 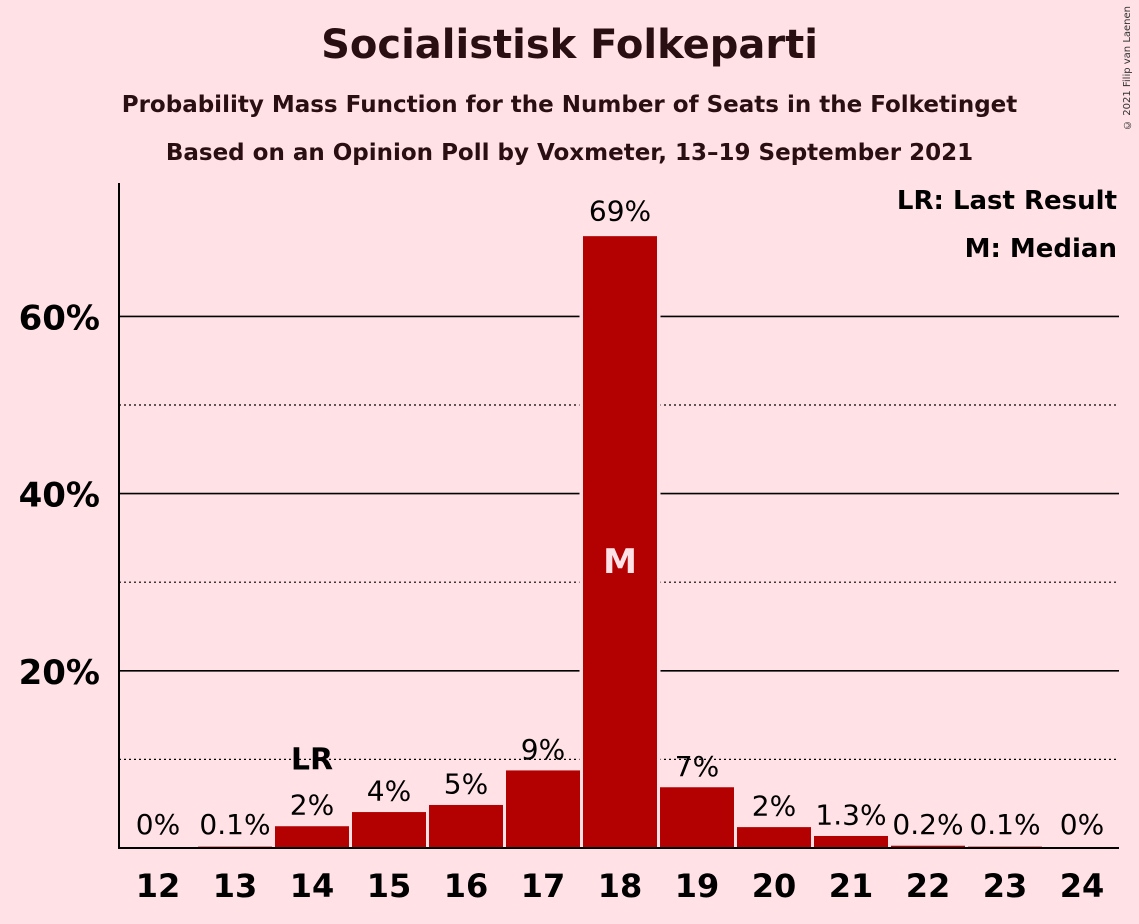 What do you see at coordinates (697, 886) in the screenshot?
I see `x-tick-label: 19` at bounding box center [697, 886].